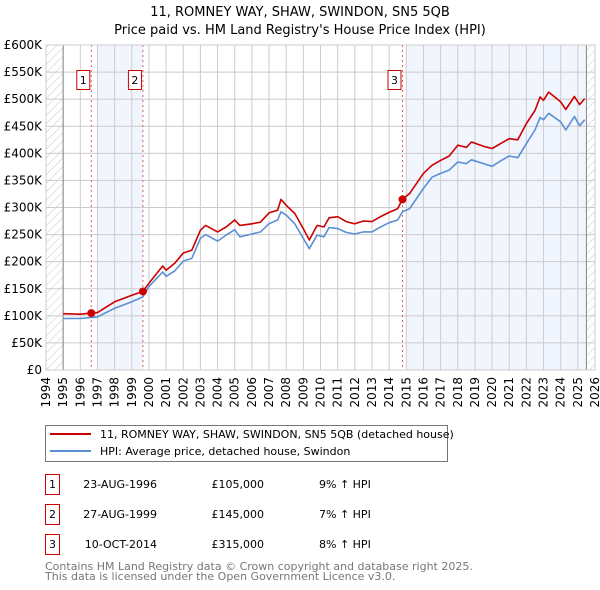 This screenshot has height=590, width=600. What do you see at coordinates (345, 514) in the screenshot?
I see `hpi-difference: 7% ↑ HPI` at bounding box center [345, 514].